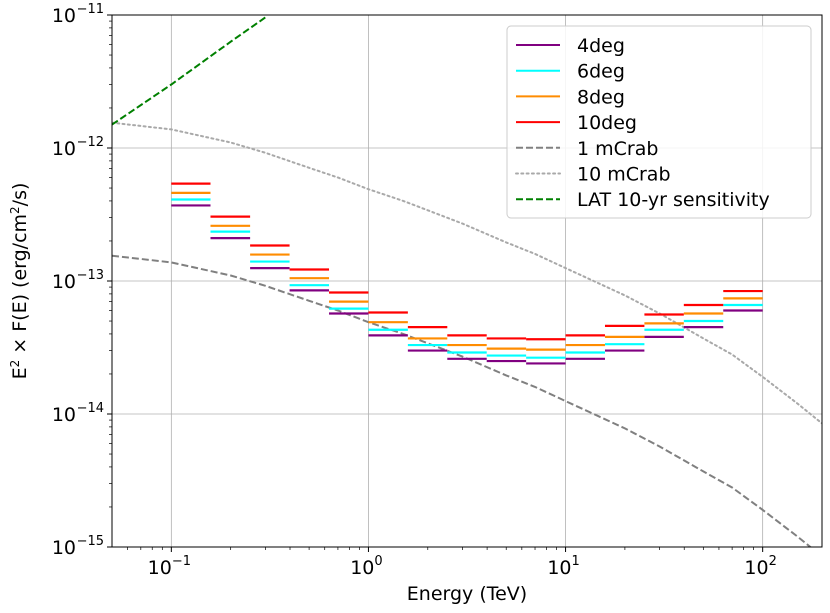  I want to click on y-label-prefix-sup: 2, so click(15, 364).